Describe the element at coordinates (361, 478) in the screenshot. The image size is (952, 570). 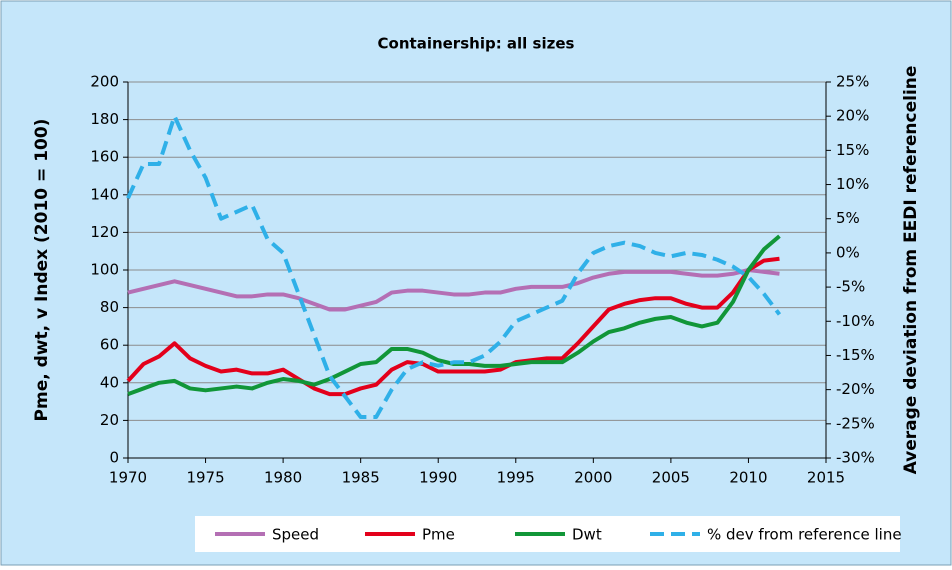
I see `x-tick-label: 1985` at that location.